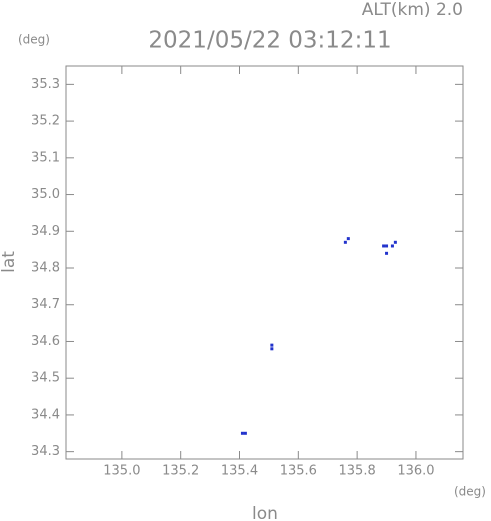 The image size is (491, 521). What do you see at coordinates (412, 10) in the screenshot?
I see `alt-annotation: ALT(km) 2.0` at bounding box center [412, 10].